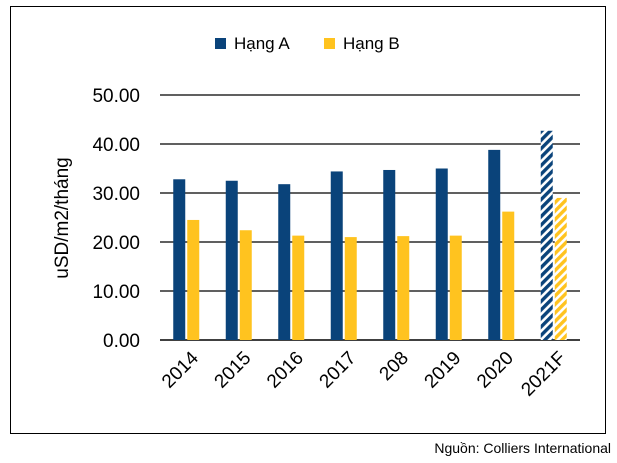 Image resolution: width=617 pixels, height=463 pixels. I want to click on bar-hang-a-2019, so click(441, 254).